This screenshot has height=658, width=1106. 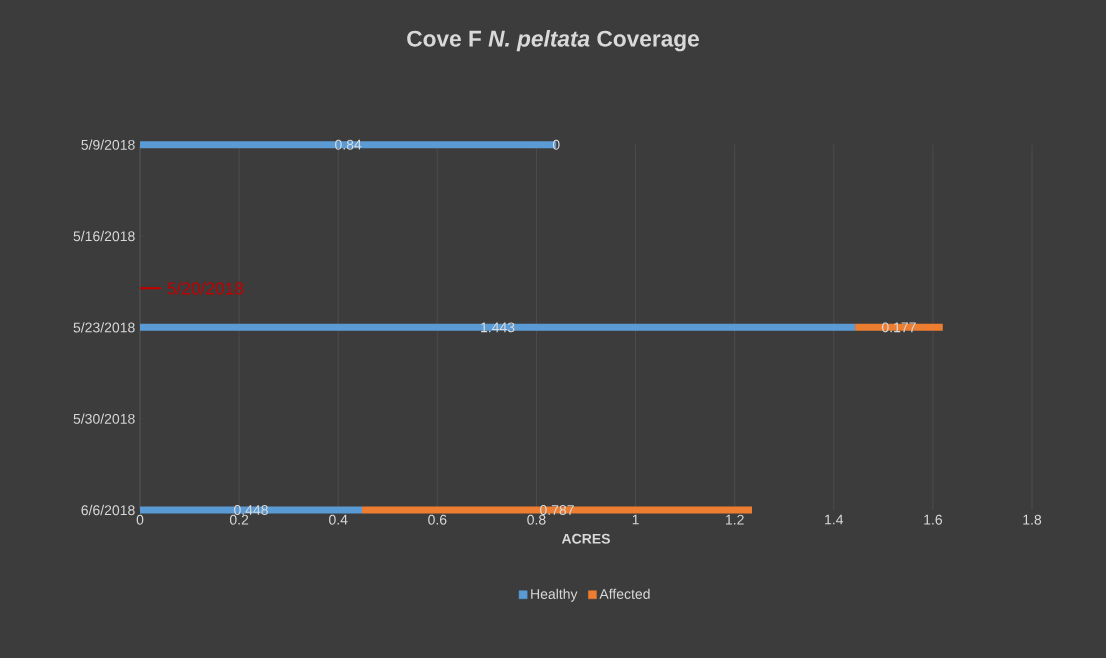 What do you see at coordinates (348, 144) in the screenshot?
I see `data-label: 0.84` at bounding box center [348, 144].